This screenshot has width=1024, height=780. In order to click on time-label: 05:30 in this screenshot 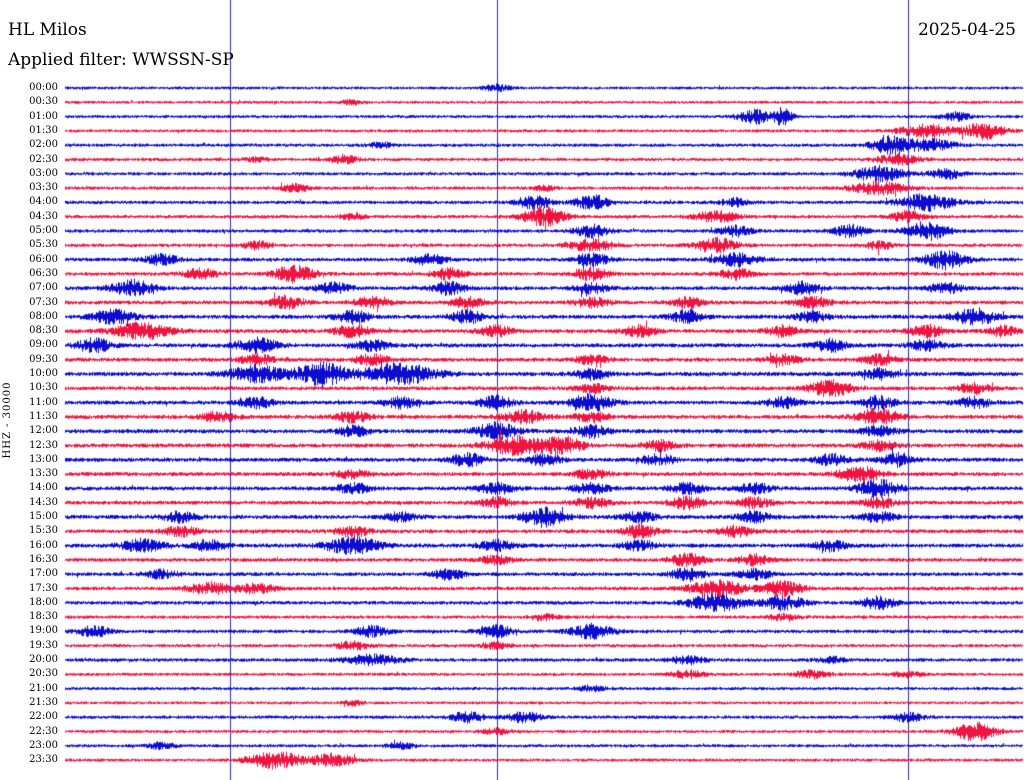, I will do `click(43, 245)`.